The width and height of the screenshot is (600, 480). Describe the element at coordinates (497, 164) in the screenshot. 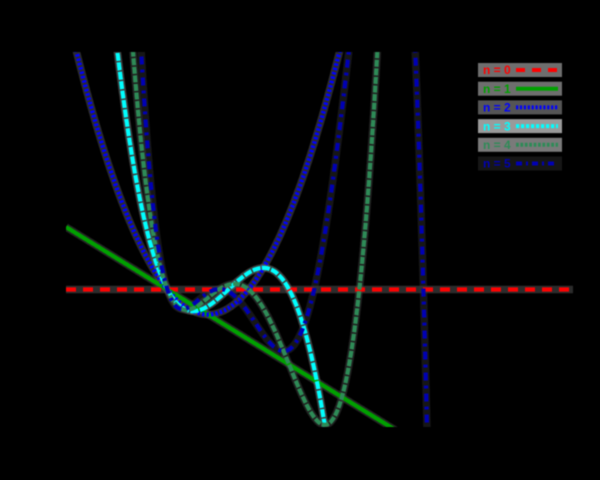

I see `svg-text: n = 5` at that location.